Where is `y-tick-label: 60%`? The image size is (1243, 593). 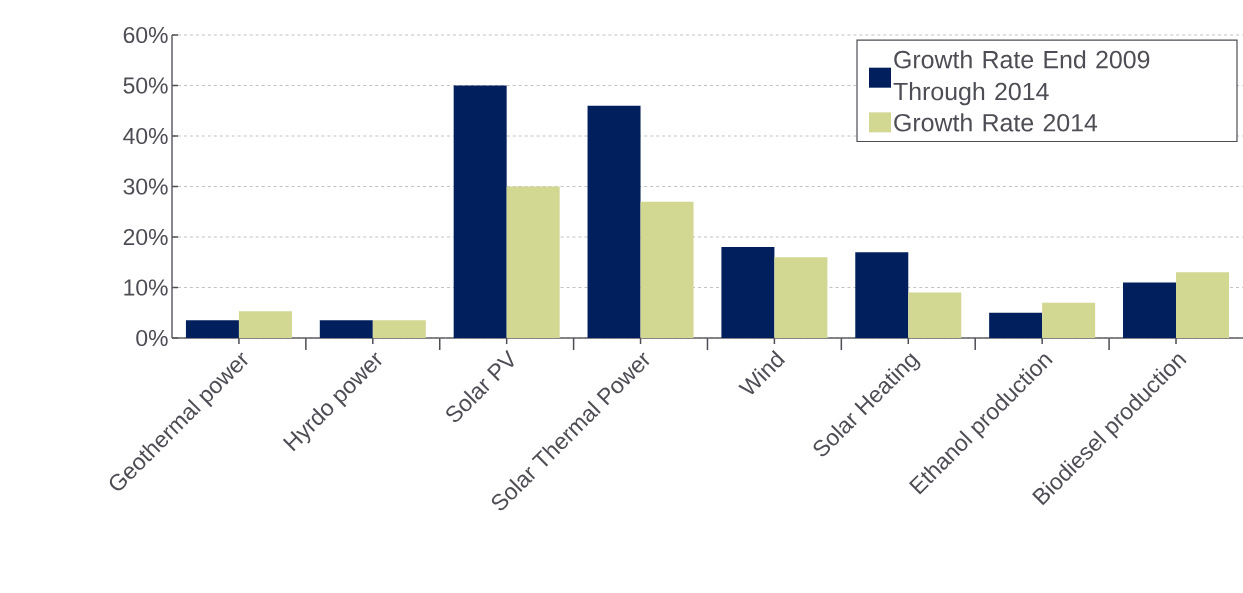
y-tick-label: 60% is located at coordinates (145, 35).